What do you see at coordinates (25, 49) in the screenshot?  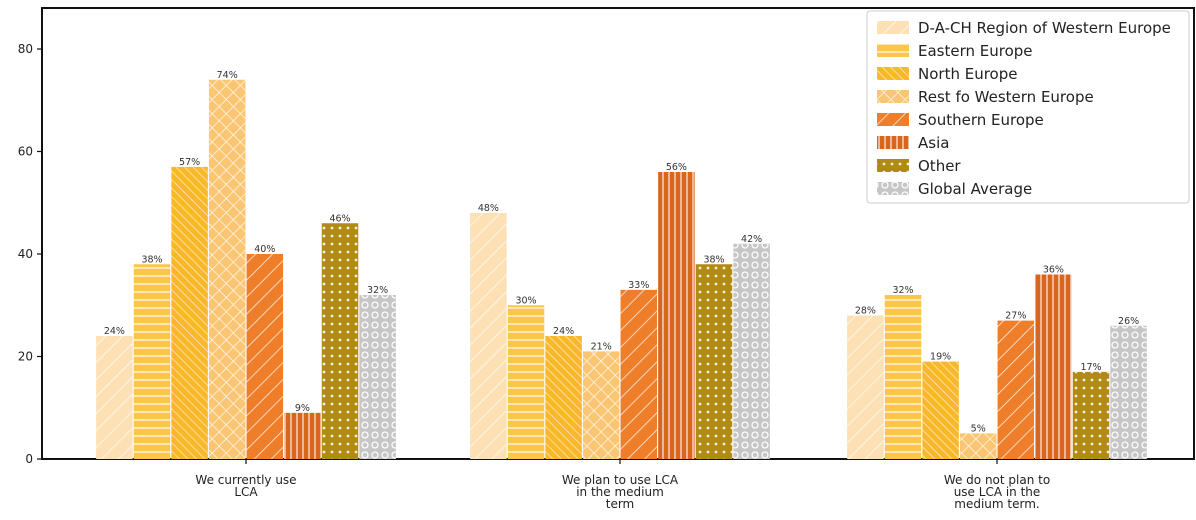 I see `y-tick-label: 80` at bounding box center [25, 49].